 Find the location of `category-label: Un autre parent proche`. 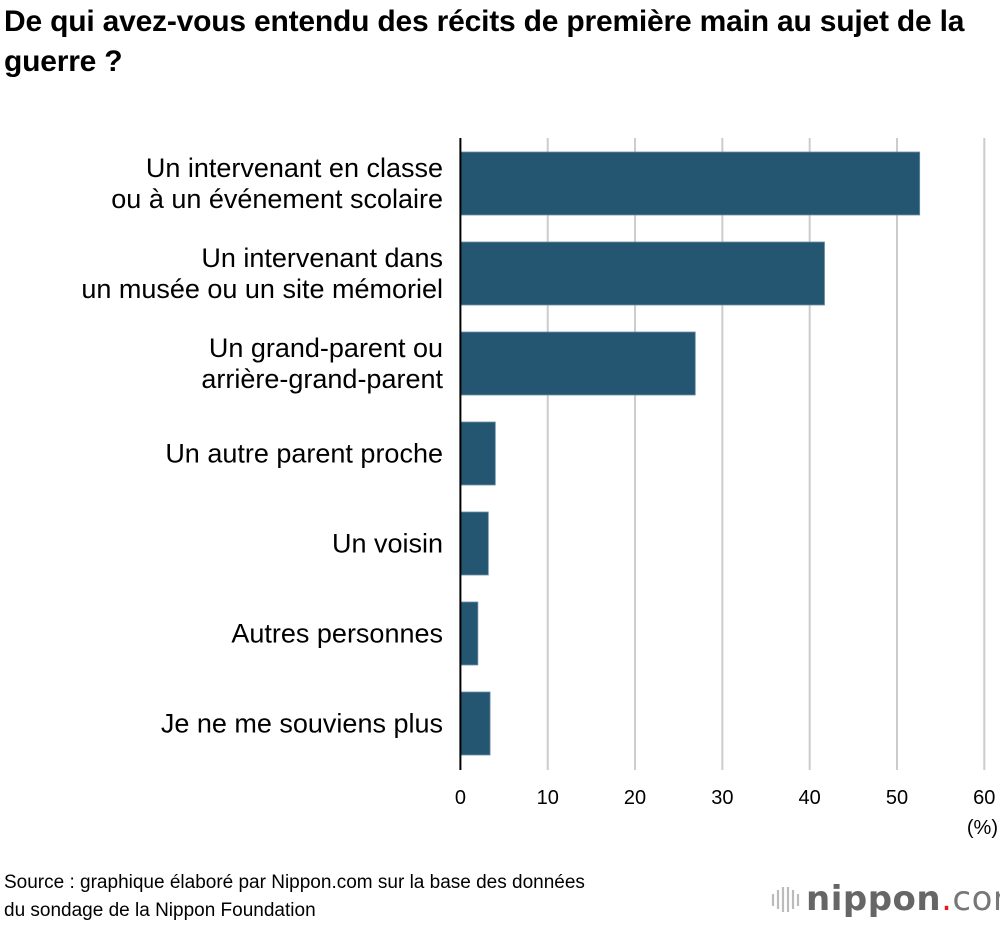

category-label: Un autre parent proche is located at coordinates (304, 454).